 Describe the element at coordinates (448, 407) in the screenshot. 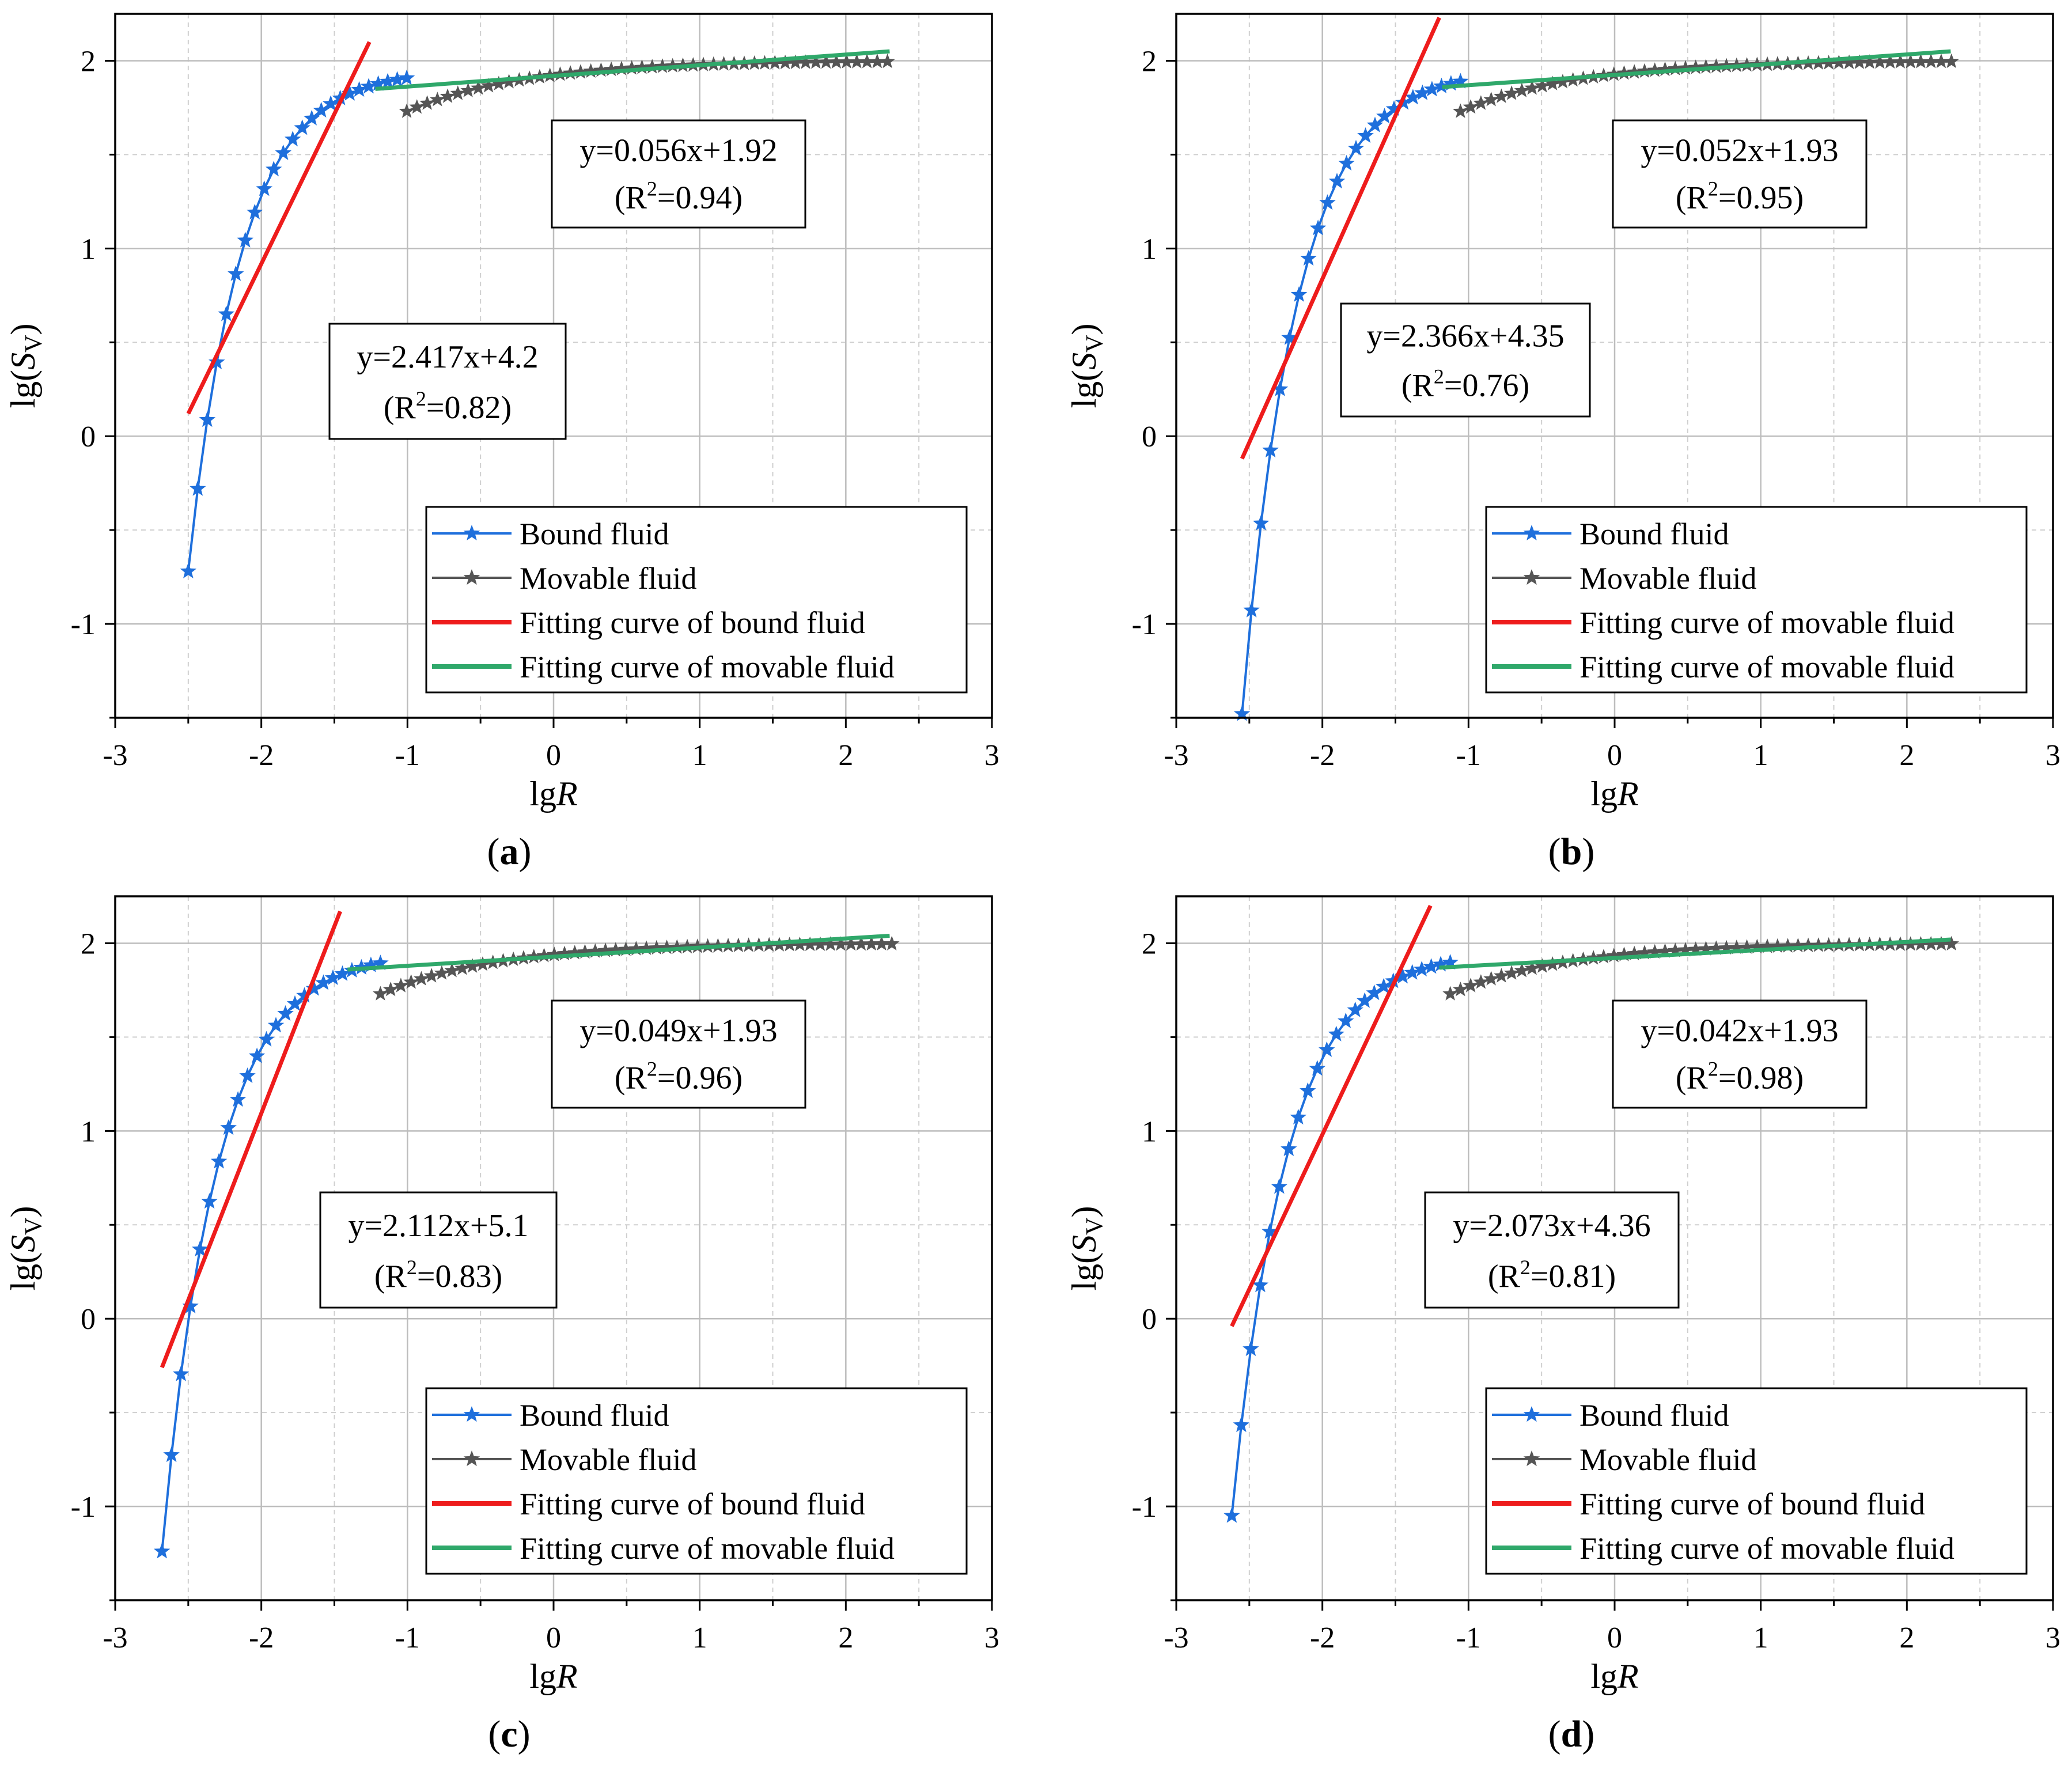

I see `bound-fit-r2: (R2=0.82)` at that location.